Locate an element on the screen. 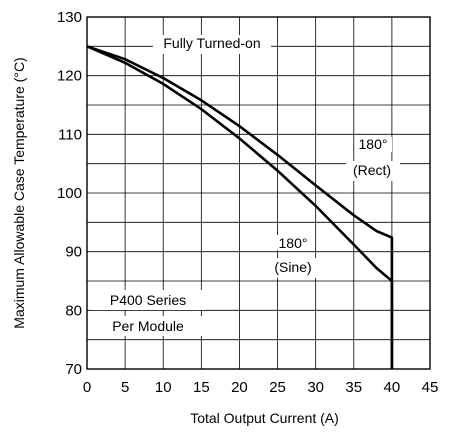  annotation-rect1: 180° is located at coordinates (373, 144).